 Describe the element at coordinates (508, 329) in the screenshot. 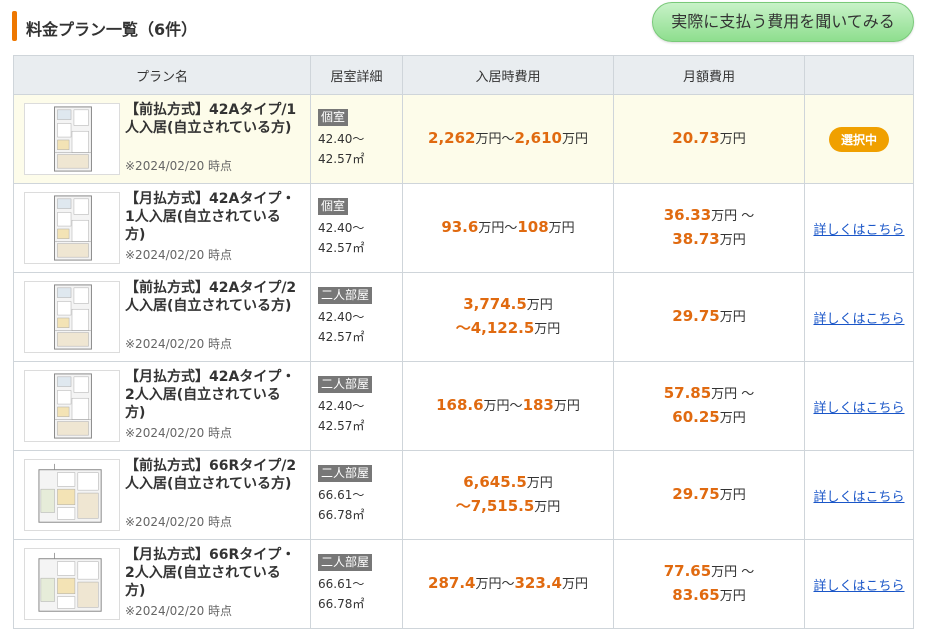

I see `price-line: ～4,122.5万円` at that location.